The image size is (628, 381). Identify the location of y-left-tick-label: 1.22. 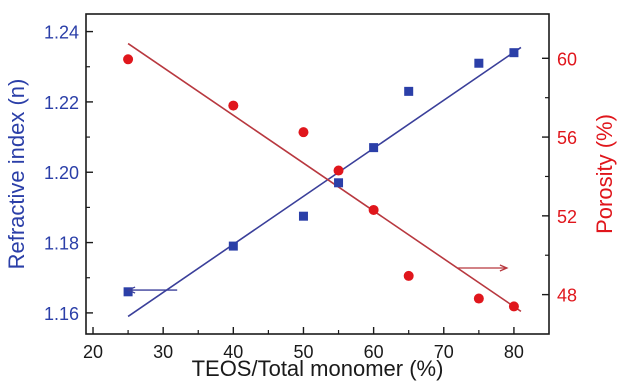
(61, 103).